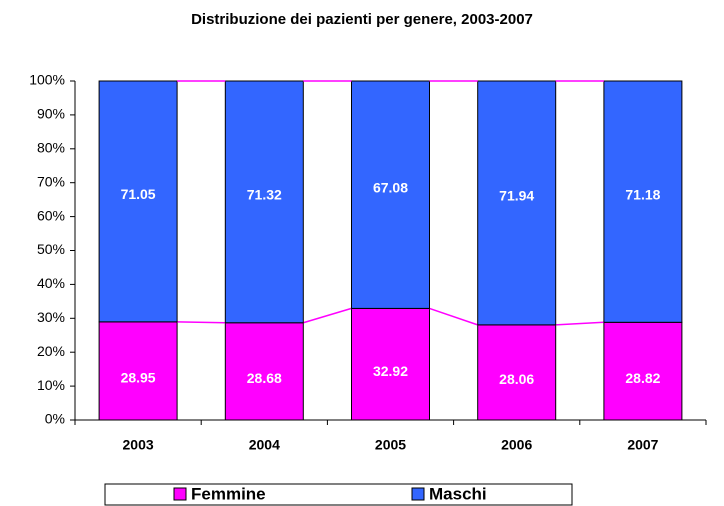 The image size is (724, 506). What do you see at coordinates (228, 493) in the screenshot?
I see `legend-label: Femmine` at bounding box center [228, 493].